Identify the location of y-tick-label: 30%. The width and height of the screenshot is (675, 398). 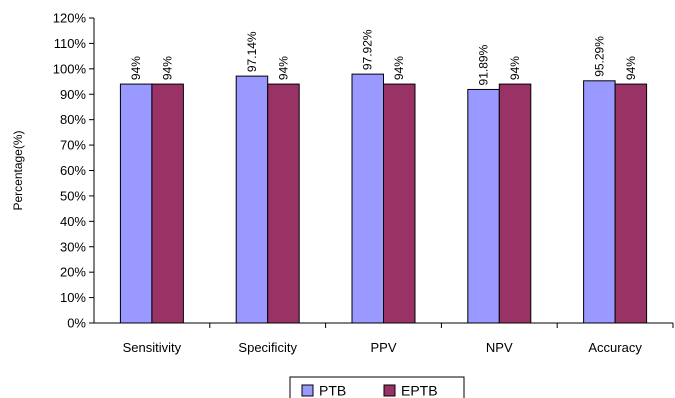
(73, 246).